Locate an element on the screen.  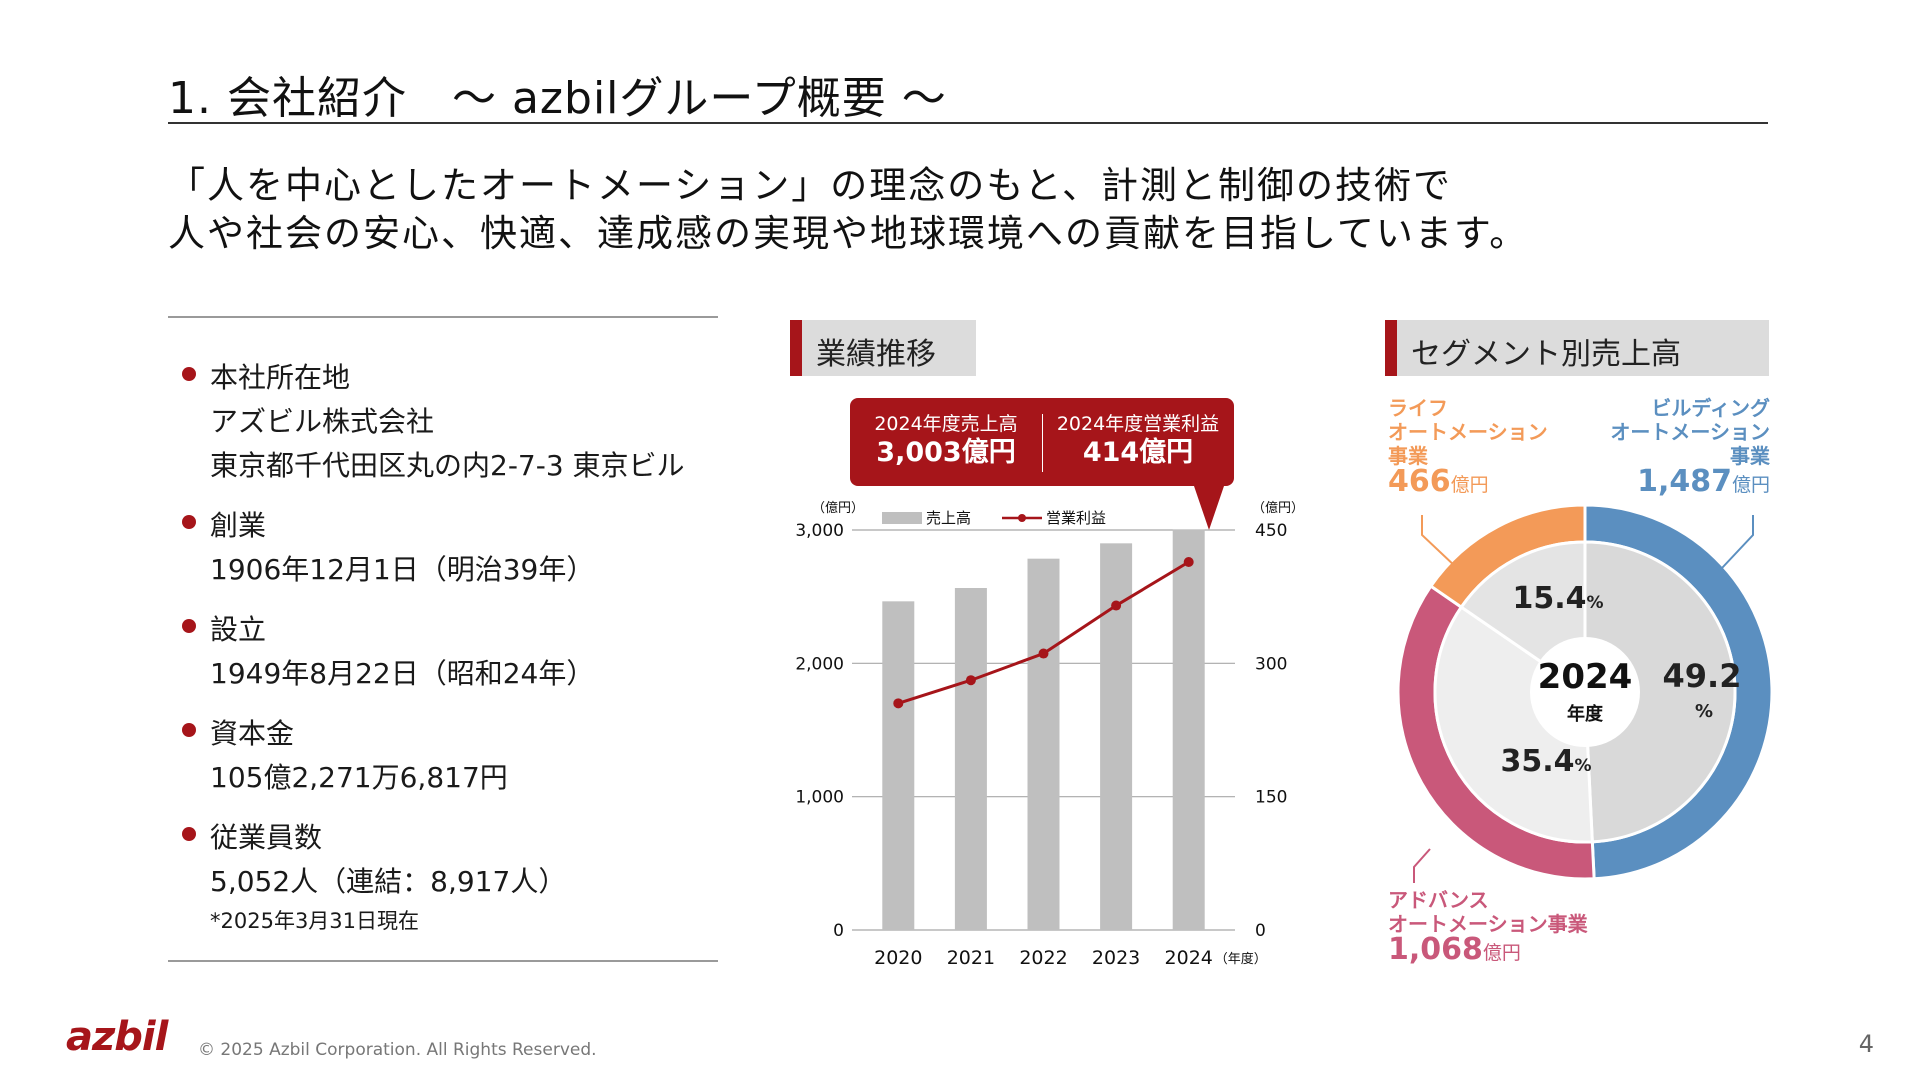
y-left-tick-label: 0 is located at coordinates (838, 931).